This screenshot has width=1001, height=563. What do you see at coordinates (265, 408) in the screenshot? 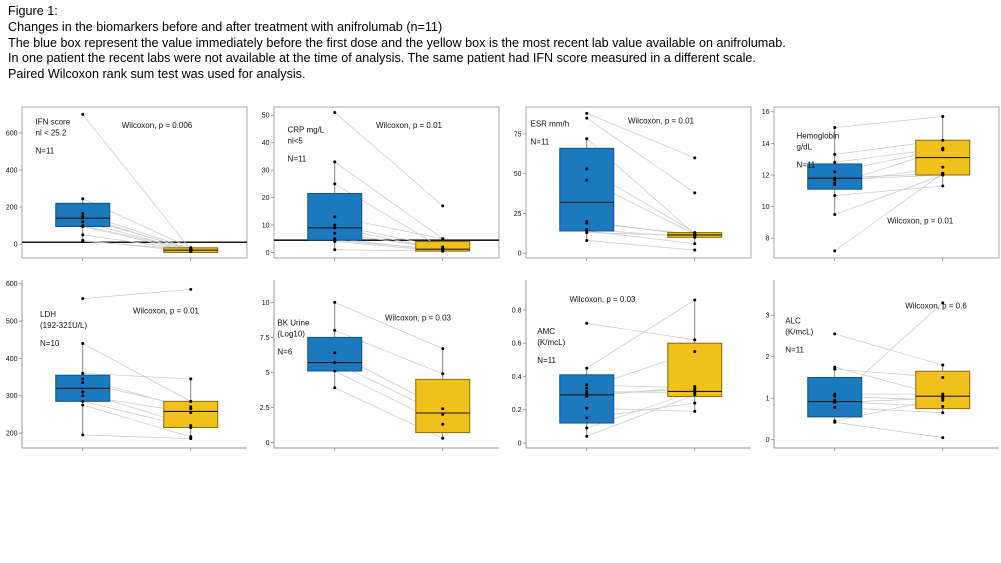
I see `y-tick-label: 2.5` at bounding box center [265, 408].